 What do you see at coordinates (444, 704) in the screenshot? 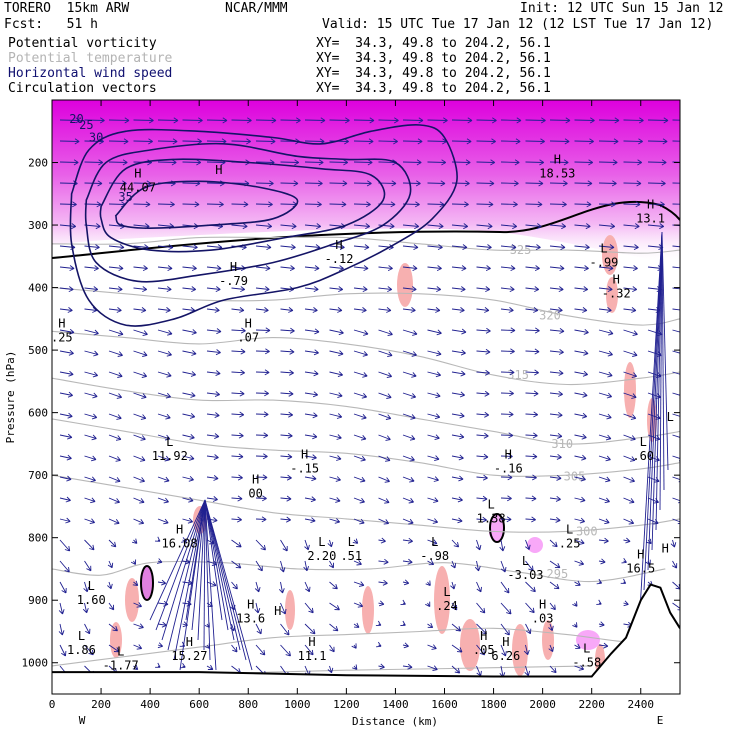
I see `x-tick-label: 1600` at bounding box center [444, 704].